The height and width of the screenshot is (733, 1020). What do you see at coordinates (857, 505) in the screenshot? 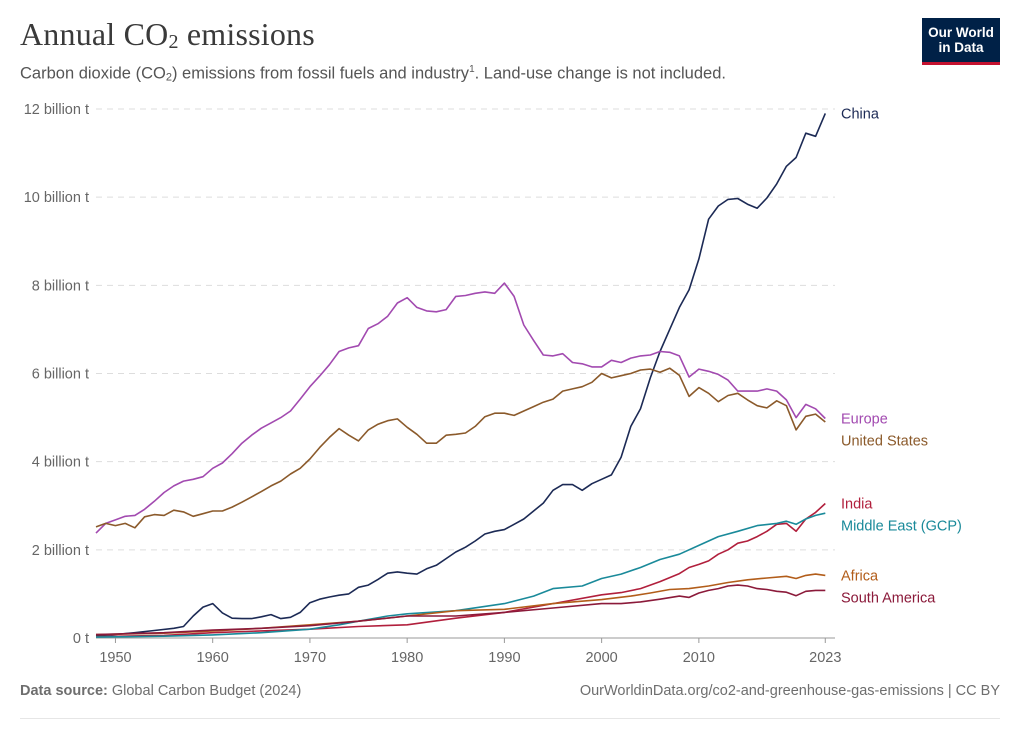
I see `series-label: India` at bounding box center [857, 505].